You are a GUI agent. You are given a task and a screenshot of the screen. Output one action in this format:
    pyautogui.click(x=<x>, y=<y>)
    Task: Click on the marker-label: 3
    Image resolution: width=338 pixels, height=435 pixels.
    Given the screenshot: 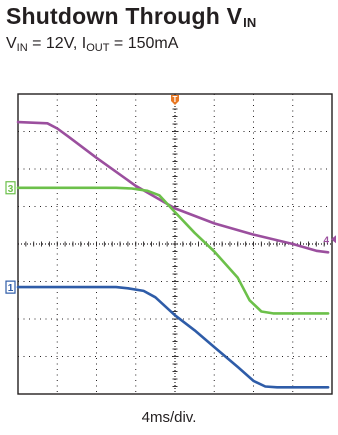 What is the action you would take?
    pyautogui.click(x=11, y=189)
    